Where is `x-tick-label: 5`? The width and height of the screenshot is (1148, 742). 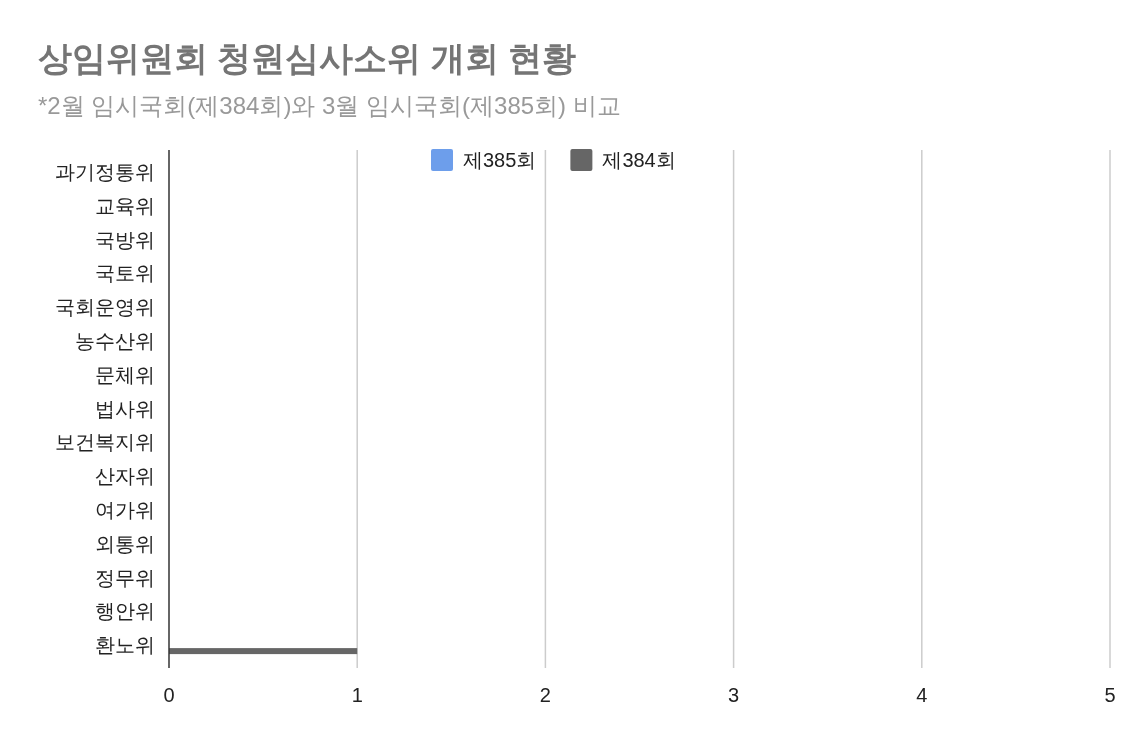 x-tick-label: 5 is located at coordinates (1110, 695).